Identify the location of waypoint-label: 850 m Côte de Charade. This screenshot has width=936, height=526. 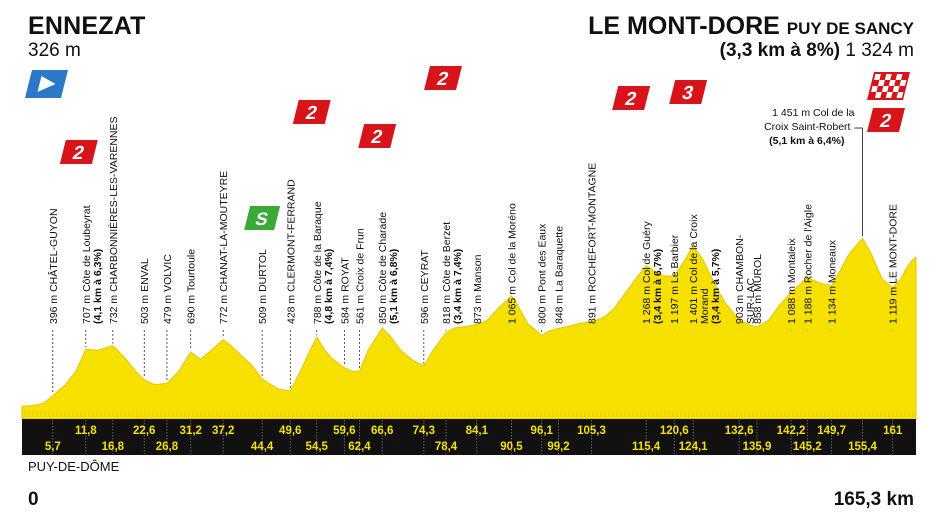
(383, 268).